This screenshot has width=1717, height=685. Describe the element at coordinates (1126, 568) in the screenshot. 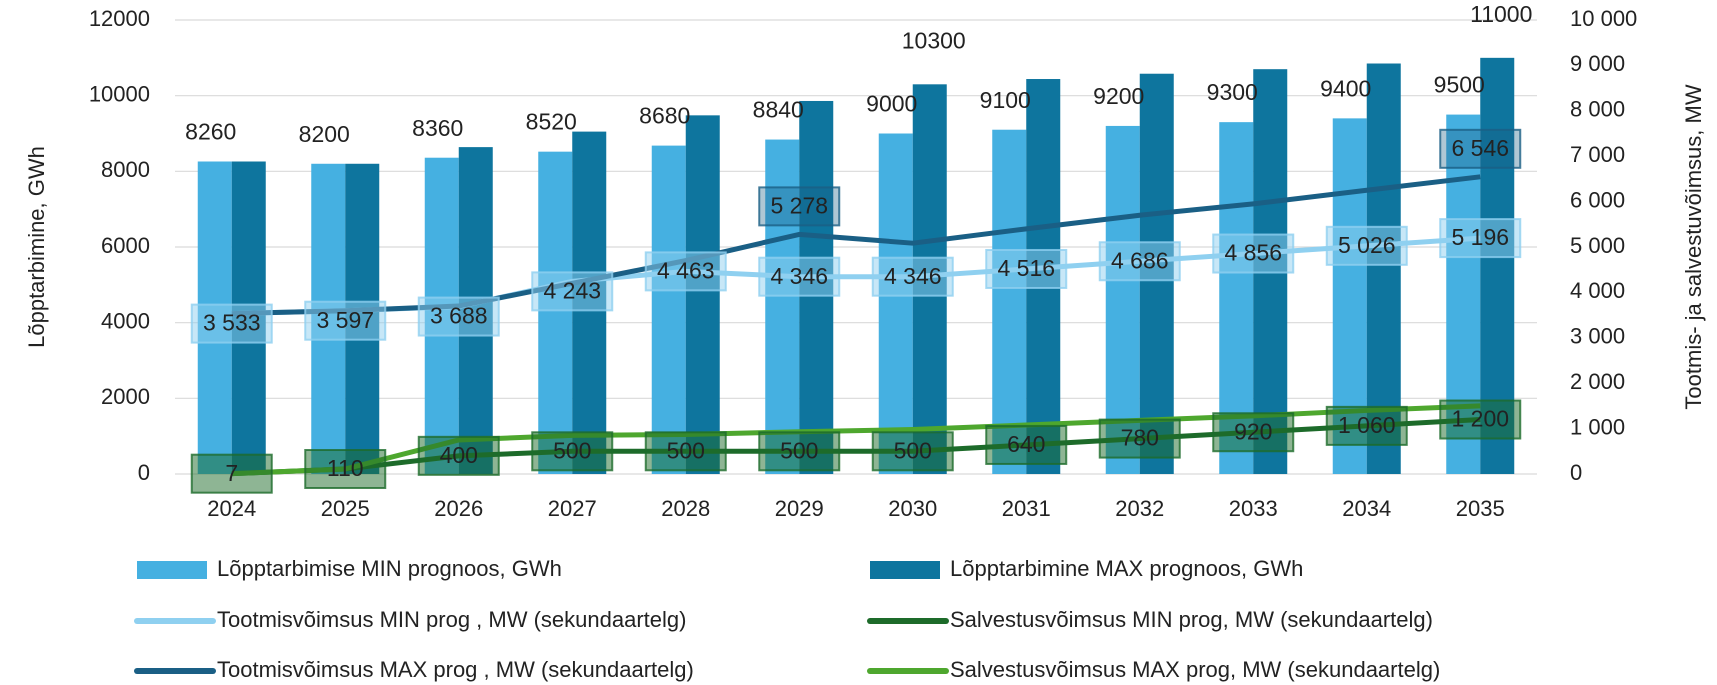

I see `legend-label: Lõpptarbimine MAX prognoos, GWh` at that location.